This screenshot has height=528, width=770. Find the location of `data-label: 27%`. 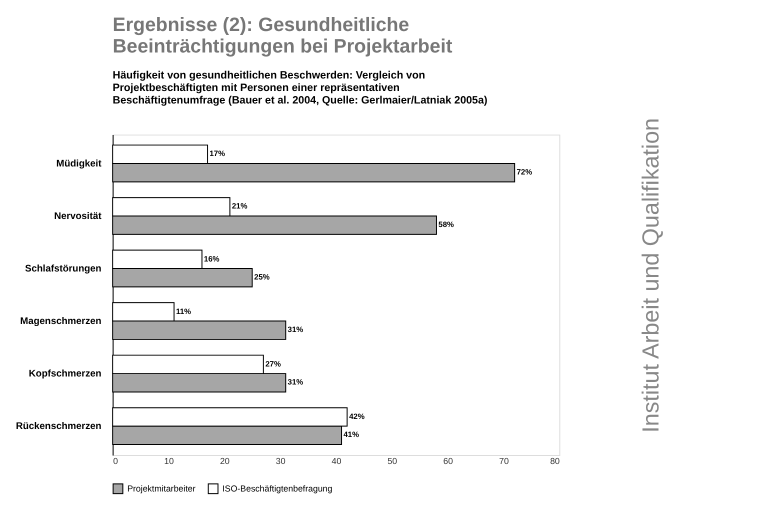

data-label: 27% is located at coordinates (273, 363).